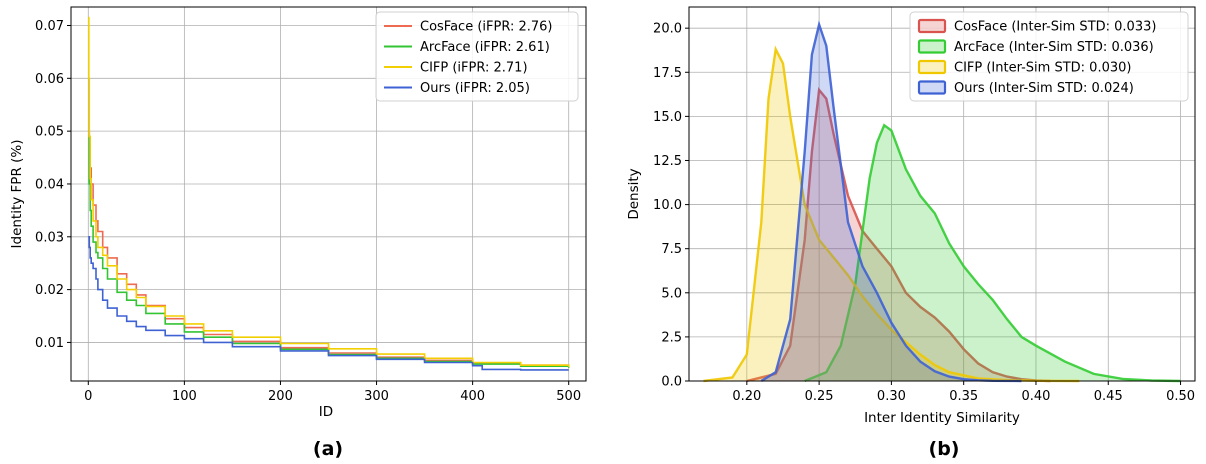  Describe the element at coordinates (963, 396) in the screenshot. I see `b-xtick-label: 0.35` at that location.